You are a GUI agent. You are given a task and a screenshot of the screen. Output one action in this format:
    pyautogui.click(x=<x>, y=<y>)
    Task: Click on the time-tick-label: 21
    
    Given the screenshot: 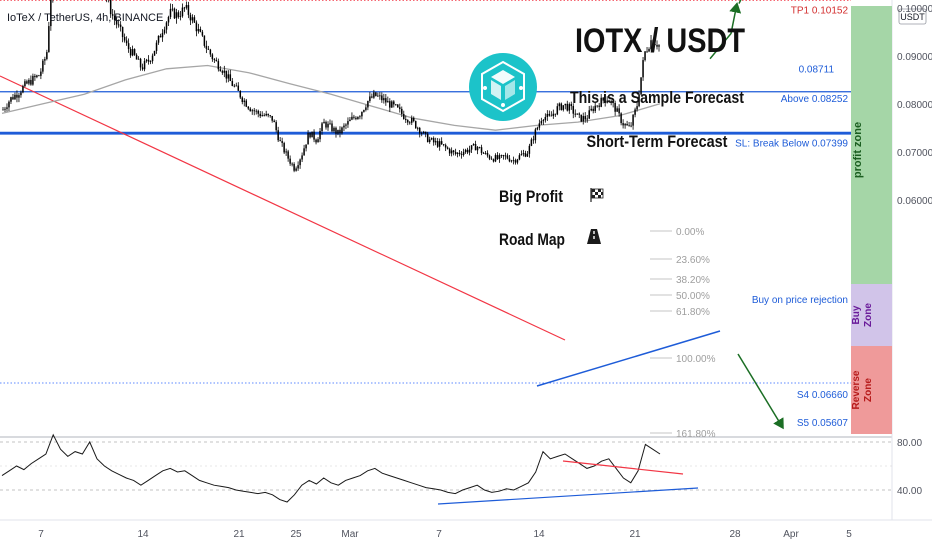 What is the action you would take?
    pyautogui.click(x=239, y=534)
    